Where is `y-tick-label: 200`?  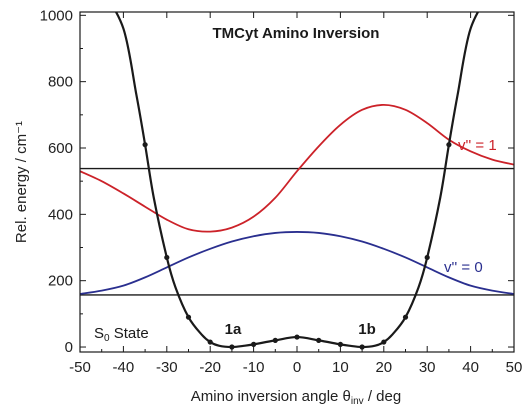
y-tick-label: 200 is located at coordinates (60, 281).